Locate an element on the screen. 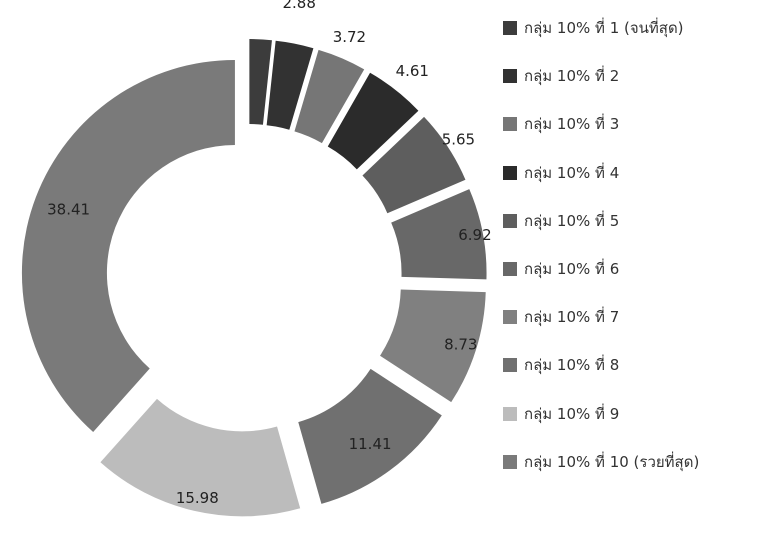 The height and width of the screenshot is (535, 760). slice-value-label-5: 5.65 is located at coordinates (458, 139).